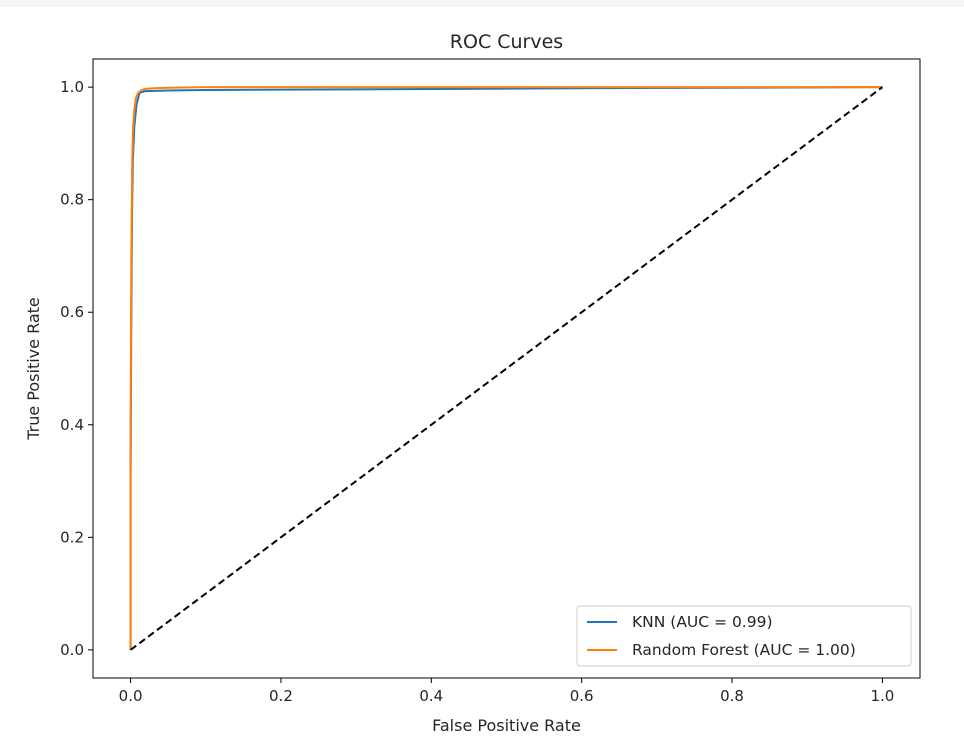  I want to click on y-tick-label: 0.2, so click(72, 537).